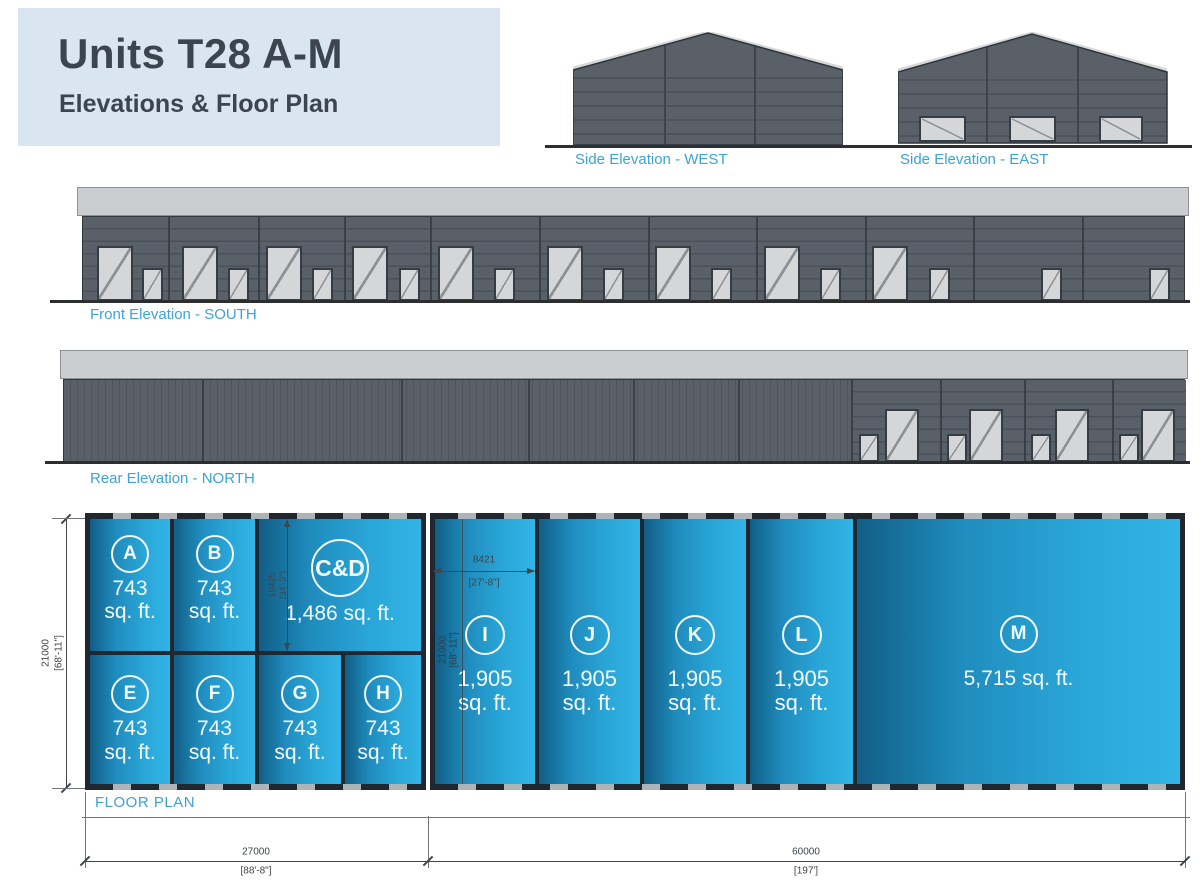 The width and height of the screenshot is (1200, 884). Describe the element at coordinates (624, 364) in the screenshot. I see `rear-fascia` at that location.